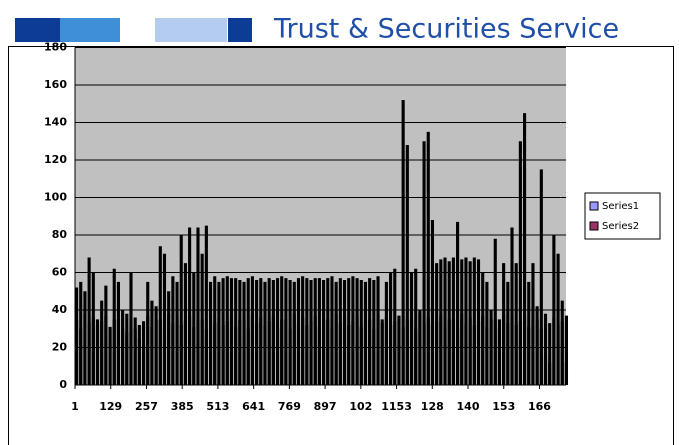  I want to click on y-tick-label: 120, so click(55, 159).